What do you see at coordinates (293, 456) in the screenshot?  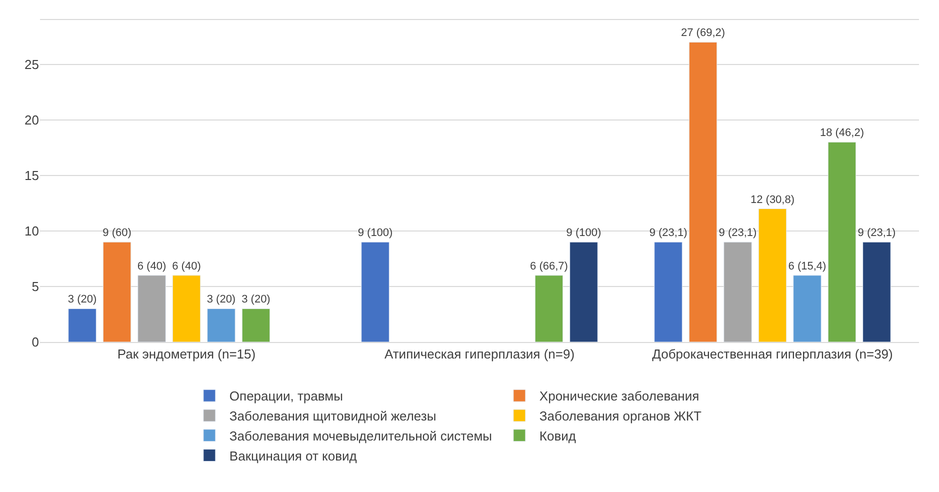 I see `legend-label: Вакцинация от ковид` at bounding box center [293, 456].